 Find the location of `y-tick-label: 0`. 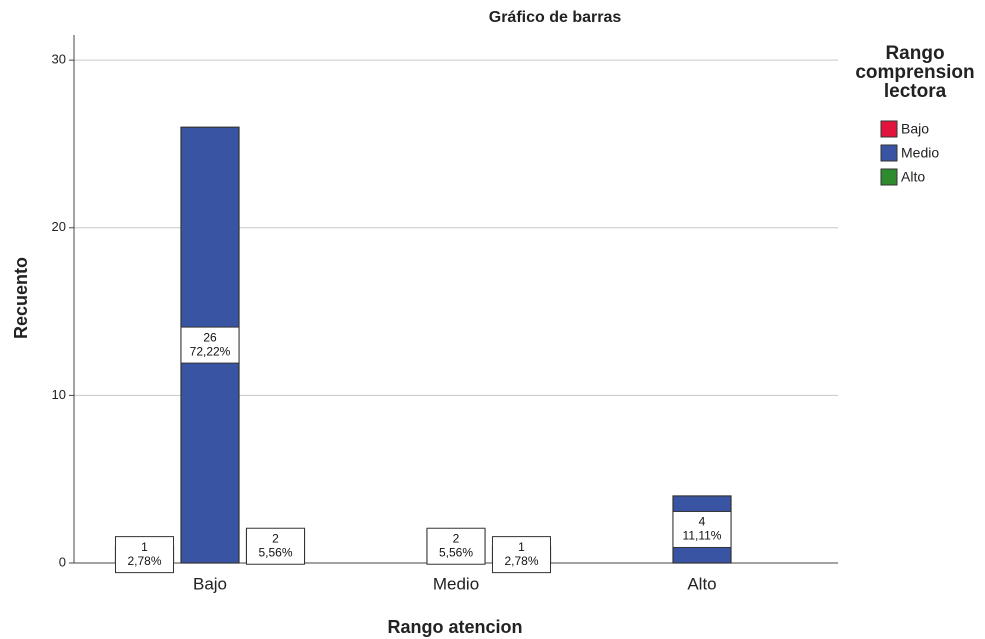

y-tick-label: 0 is located at coordinates (62, 561).